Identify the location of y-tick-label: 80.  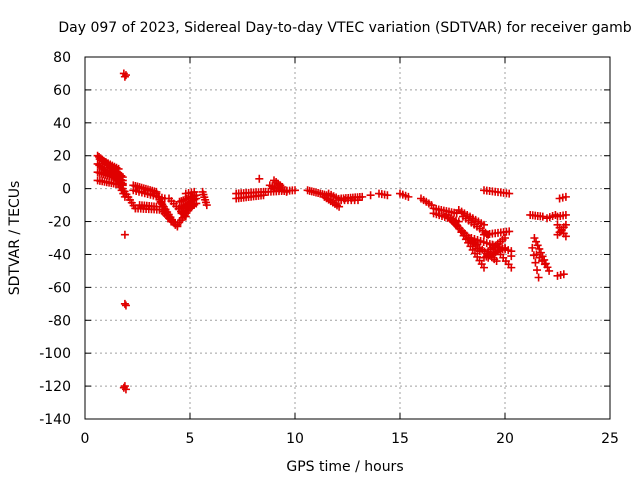
(62, 58).